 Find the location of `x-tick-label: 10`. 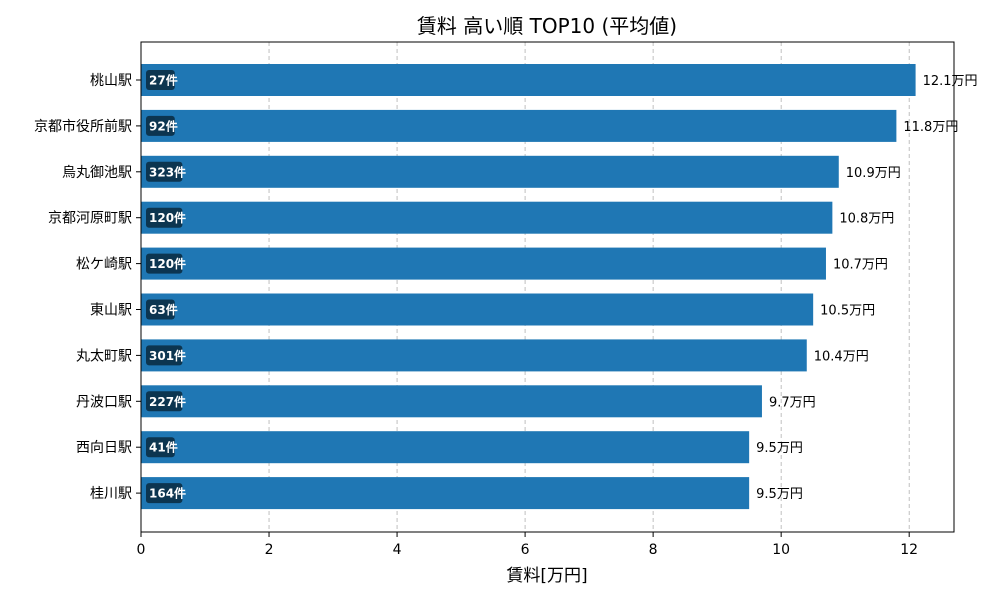

x-tick-label: 10 is located at coordinates (781, 550).